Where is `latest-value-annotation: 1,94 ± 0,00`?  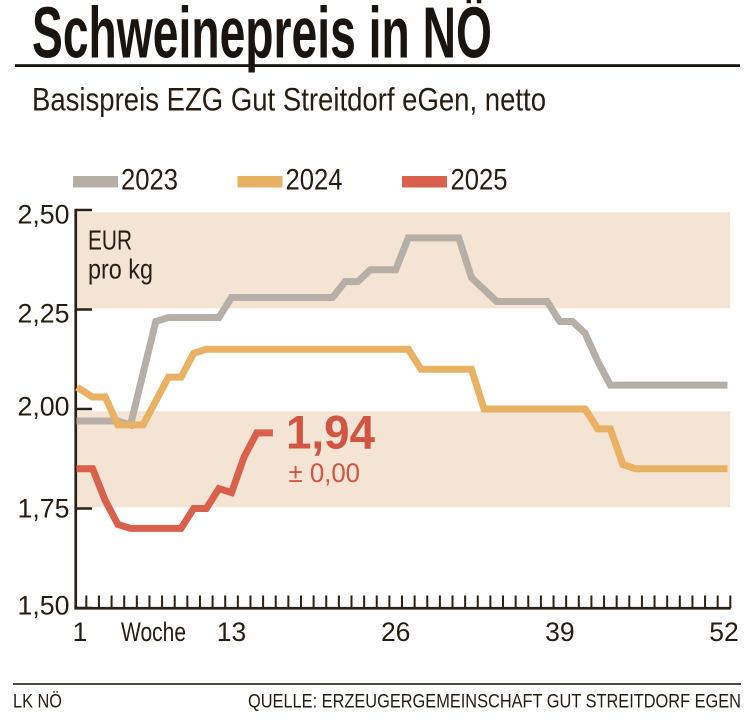 latest-value-annotation: 1,94 ± 0,00 is located at coordinates (331, 448).